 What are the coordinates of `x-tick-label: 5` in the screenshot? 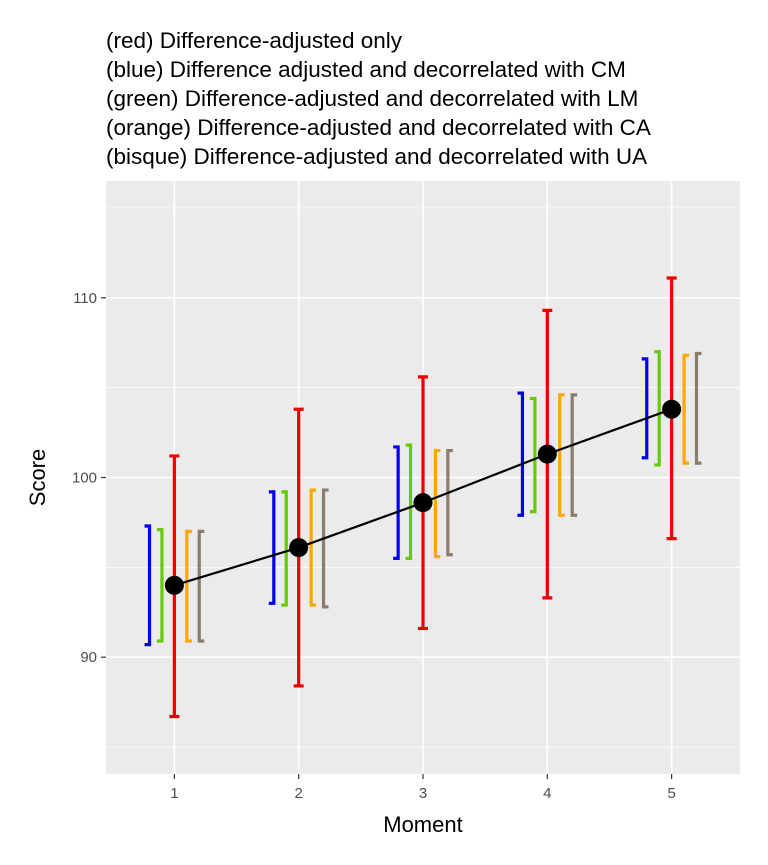 It's located at (671, 793).